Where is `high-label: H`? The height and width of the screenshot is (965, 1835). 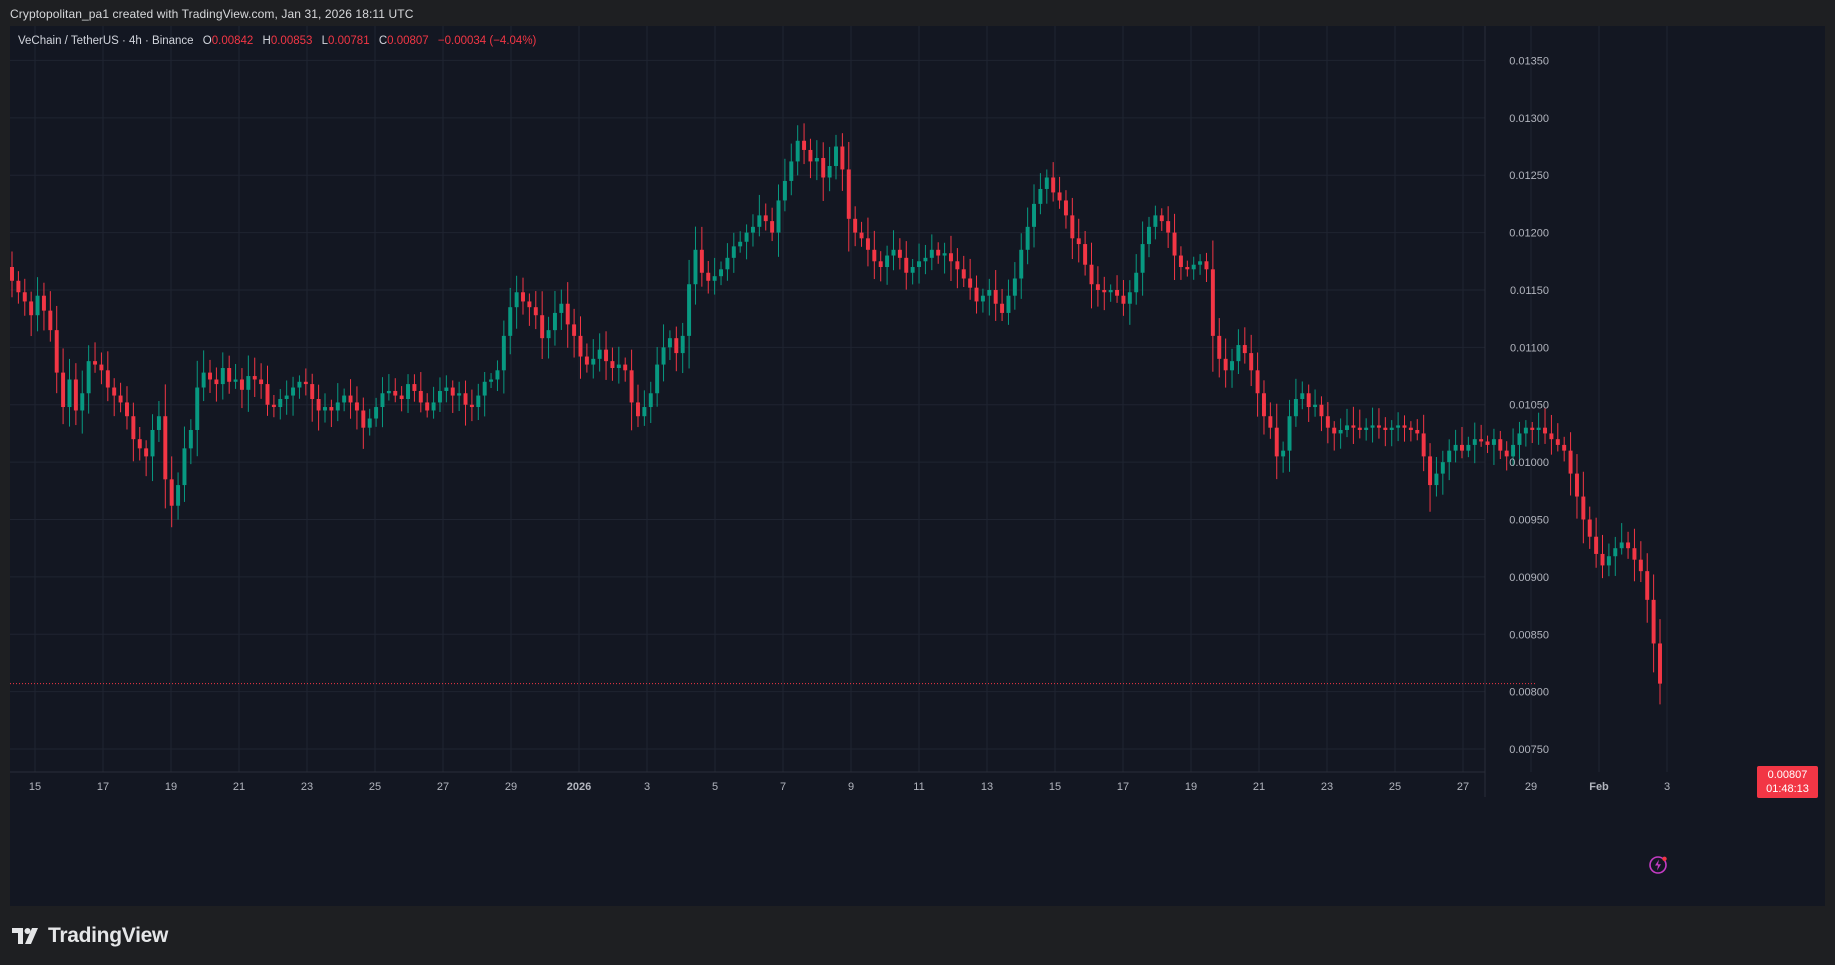
high-label: H is located at coordinates (266, 41).